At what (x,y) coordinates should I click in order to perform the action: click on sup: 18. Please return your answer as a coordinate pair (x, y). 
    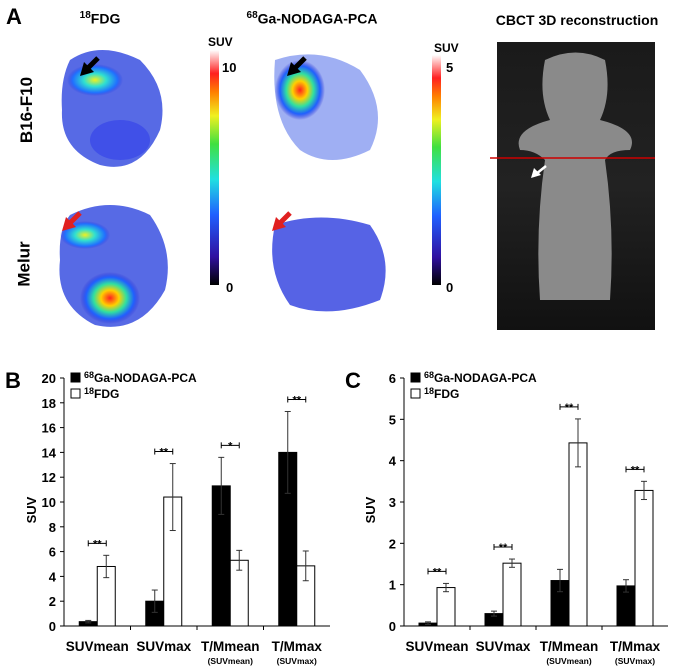
    Looking at the image, I should click on (85, 15).